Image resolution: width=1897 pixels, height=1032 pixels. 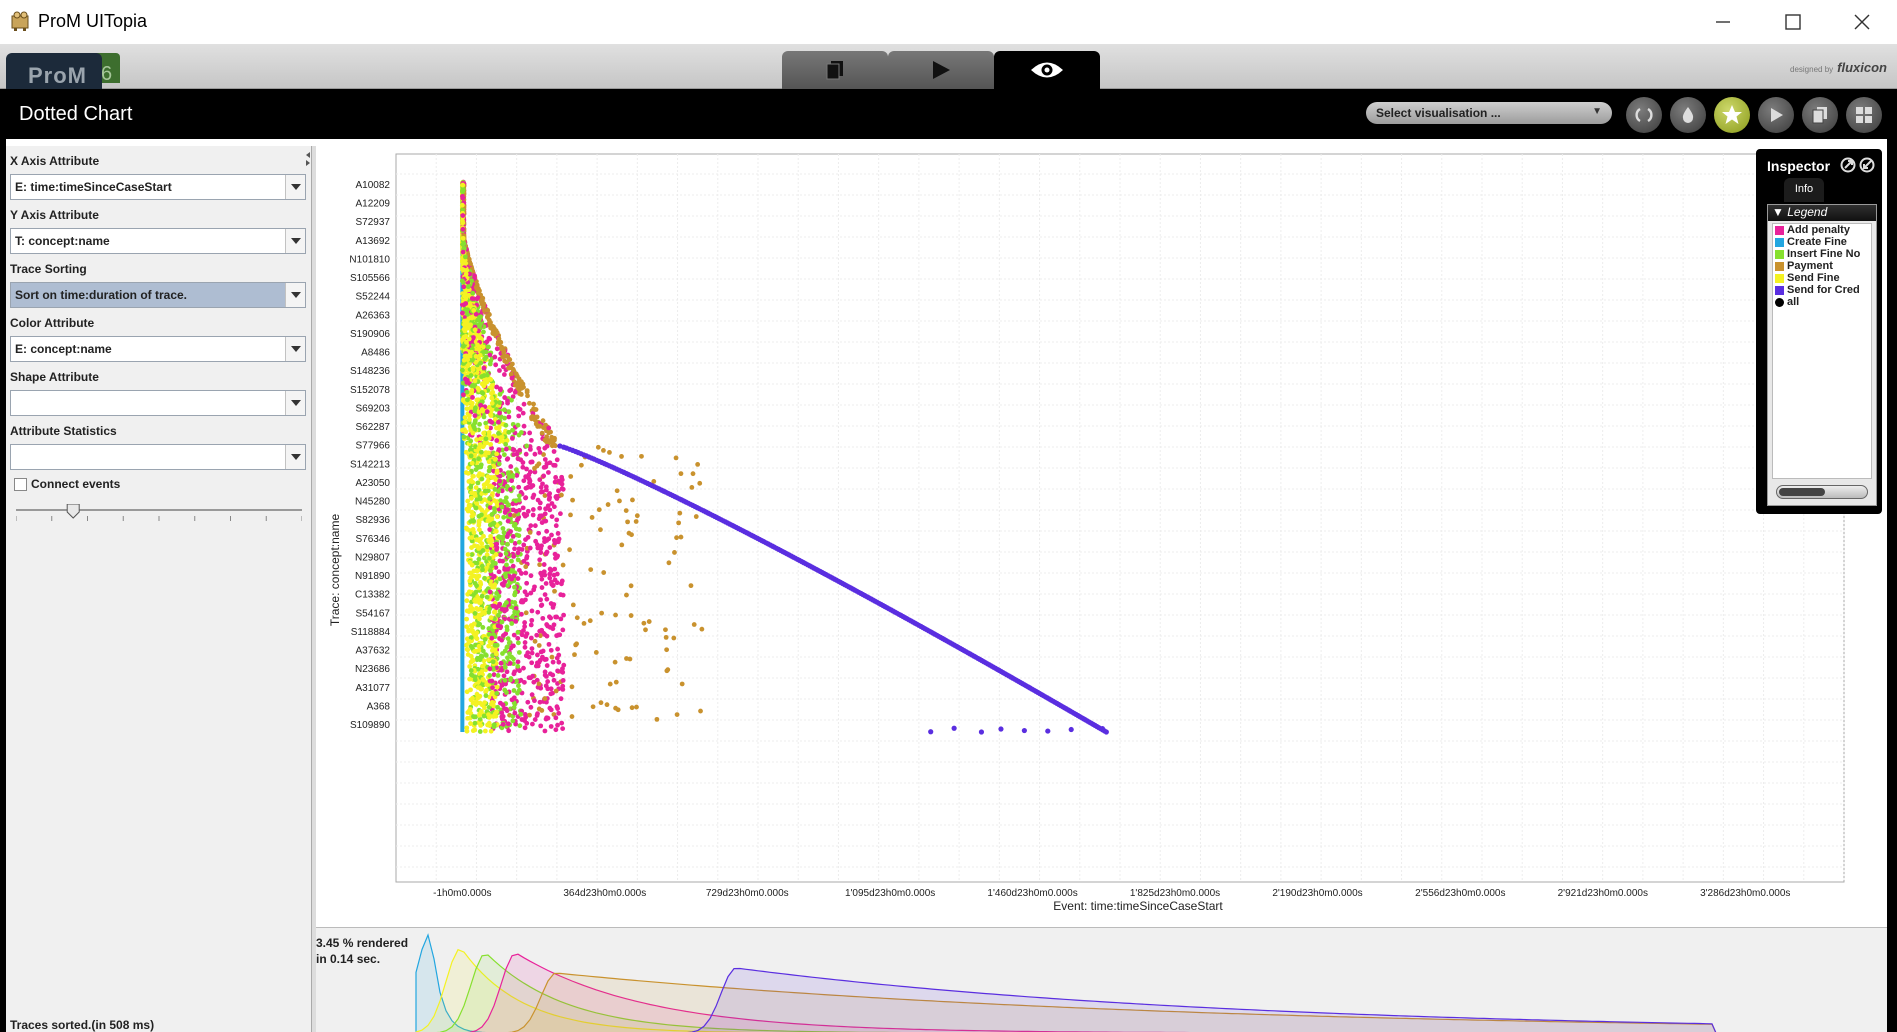 What do you see at coordinates (373, 297) in the screenshot?
I see `y-tick-label: S52244` at bounding box center [373, 297].